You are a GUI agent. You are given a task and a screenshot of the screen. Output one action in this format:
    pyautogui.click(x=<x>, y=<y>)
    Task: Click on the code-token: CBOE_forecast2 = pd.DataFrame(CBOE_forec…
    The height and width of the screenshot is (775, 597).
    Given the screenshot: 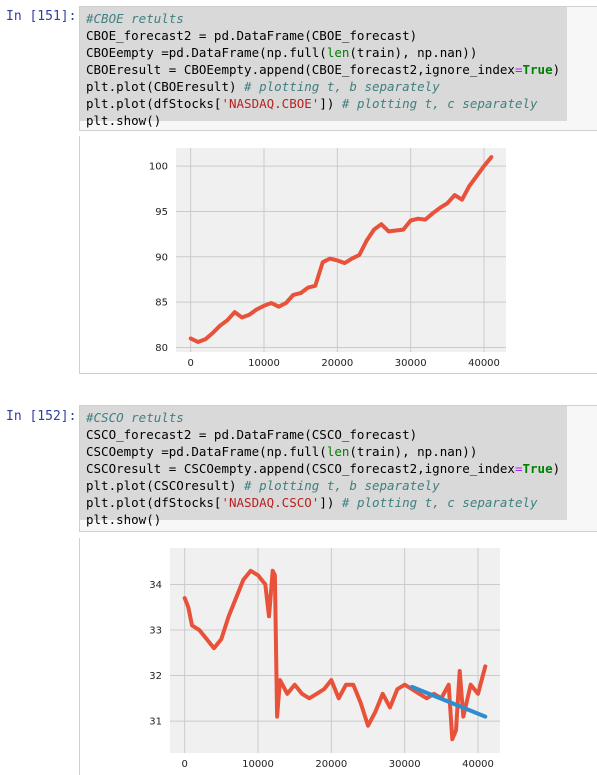 What is the action you would take?
    pyautogui.click(x=252, y=35)
    